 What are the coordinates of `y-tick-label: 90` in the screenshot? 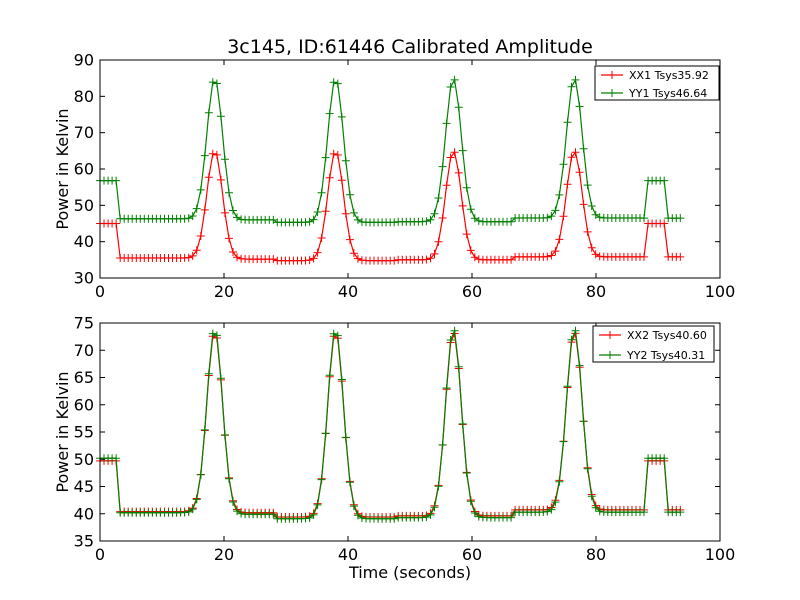 It's located at (84, 60).